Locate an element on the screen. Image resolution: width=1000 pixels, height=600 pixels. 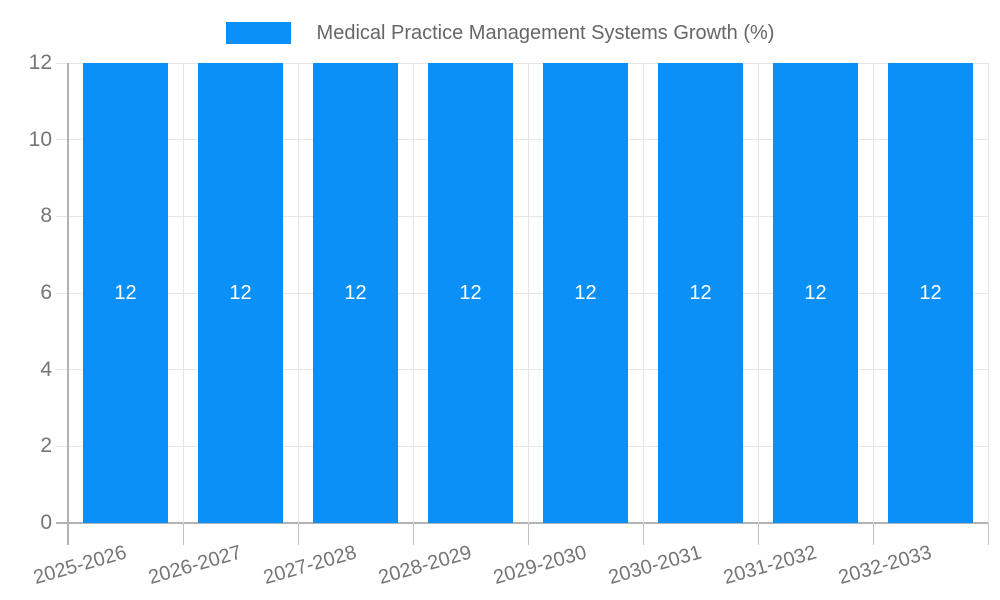
y-tick-label: 6 is located at coordinates (46, 292).